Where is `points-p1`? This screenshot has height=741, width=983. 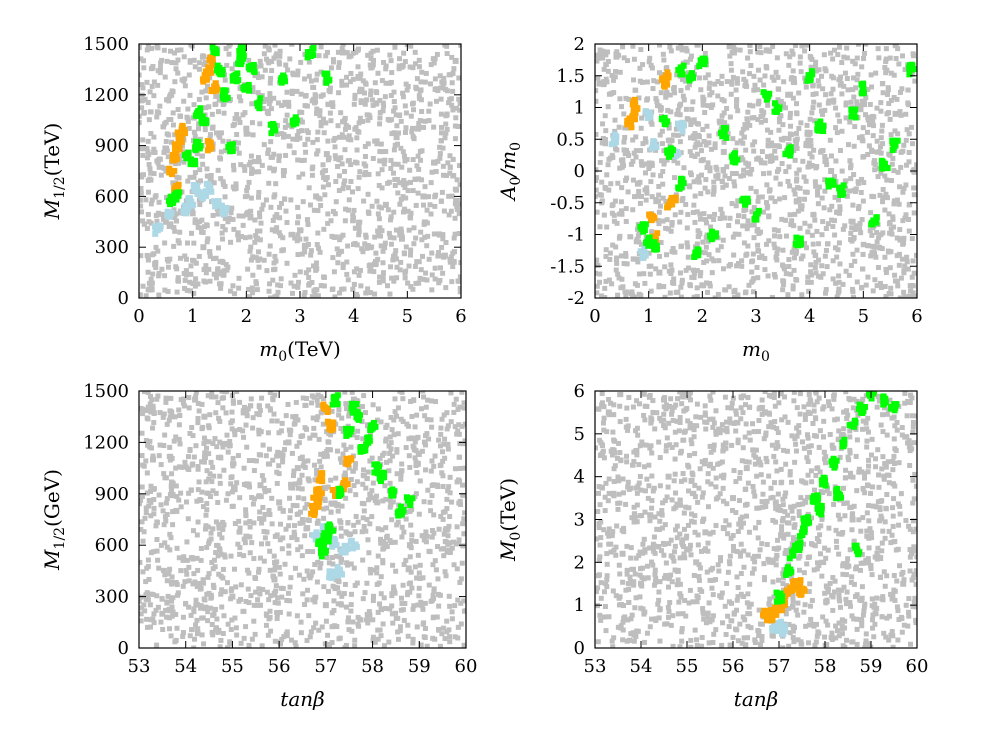
points-p1 is located at coordinates (300, 171).